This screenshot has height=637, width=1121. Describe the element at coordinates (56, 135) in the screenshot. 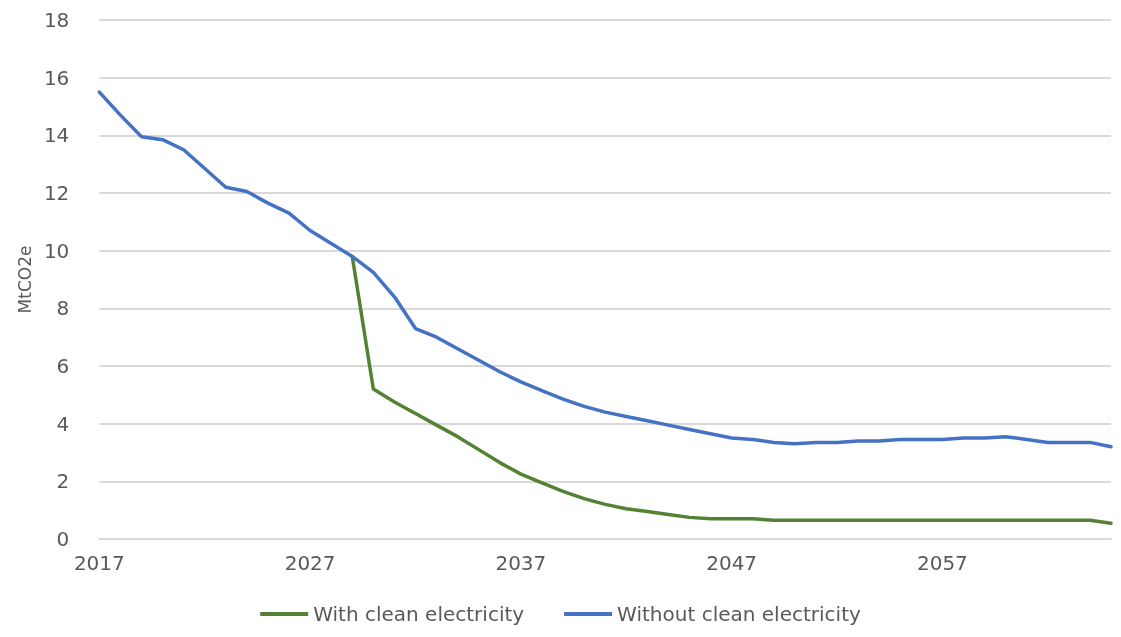

I see `y-tick-label: 14` at that location.